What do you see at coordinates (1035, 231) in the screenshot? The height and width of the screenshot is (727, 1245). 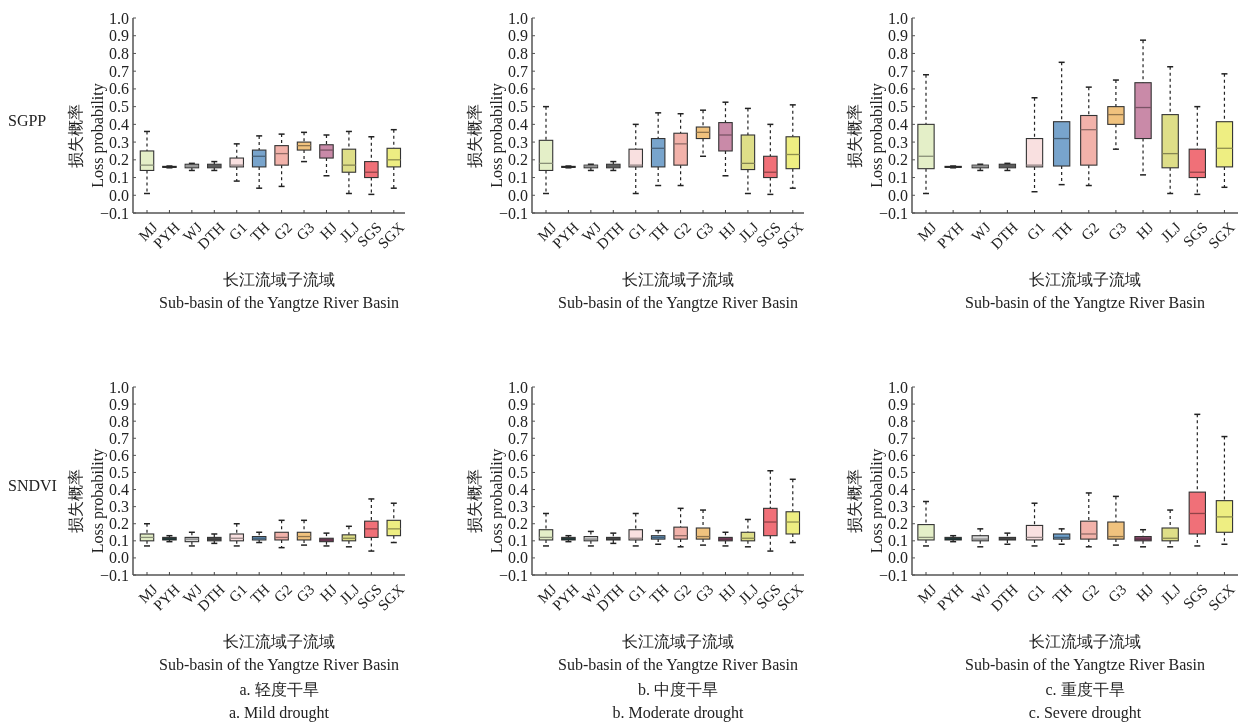 I see `x-tick-label: G1` at bounding box center [1035, 231].